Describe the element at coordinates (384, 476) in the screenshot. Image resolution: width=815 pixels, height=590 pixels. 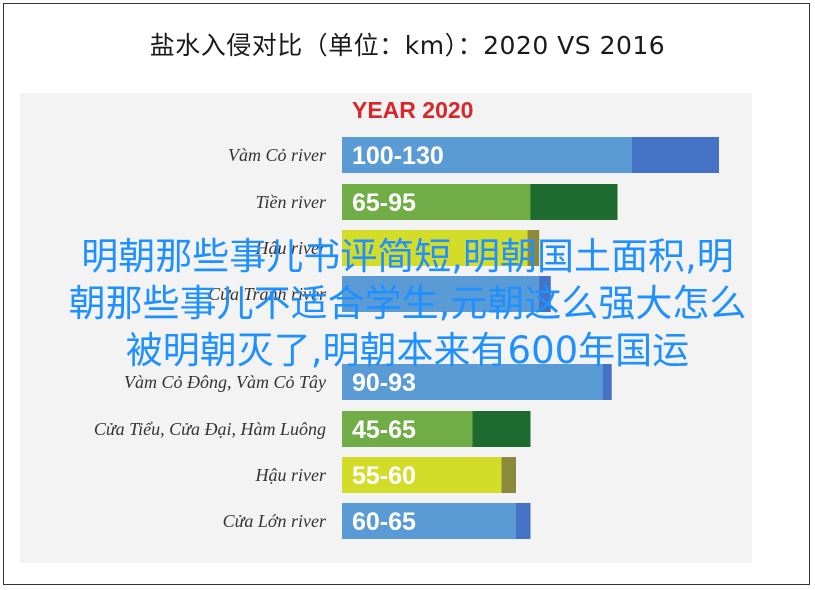
I see `value-label-1-2: 55-60` at that location.